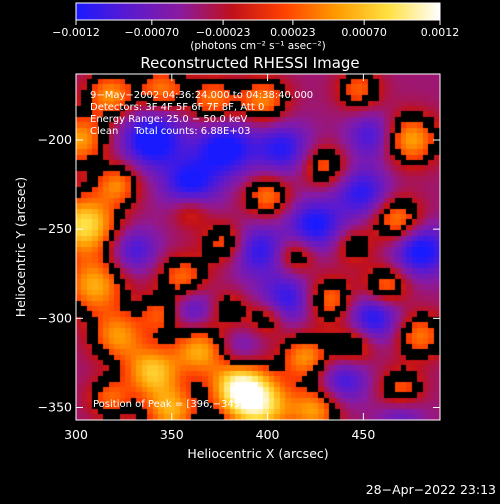 Image resolution: width=500 pixels, height=504 pixels. I want to click on annotation-peak: Position of Peak = [396,−349], so click(168, 404).